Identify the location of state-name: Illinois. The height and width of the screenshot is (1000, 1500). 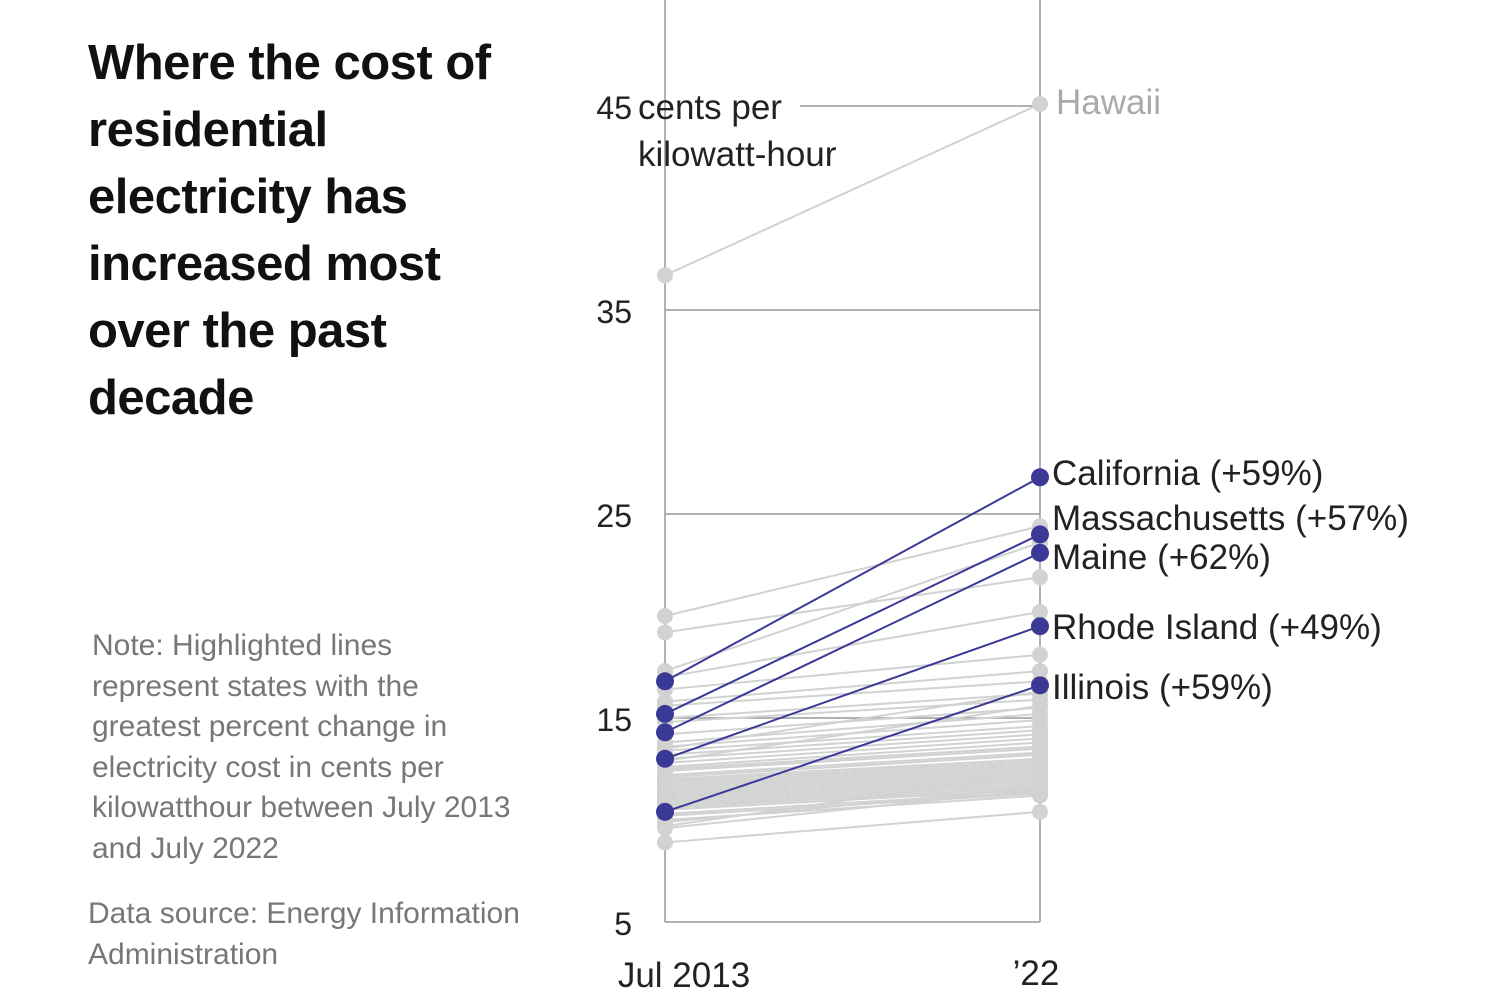
(1105, 687).